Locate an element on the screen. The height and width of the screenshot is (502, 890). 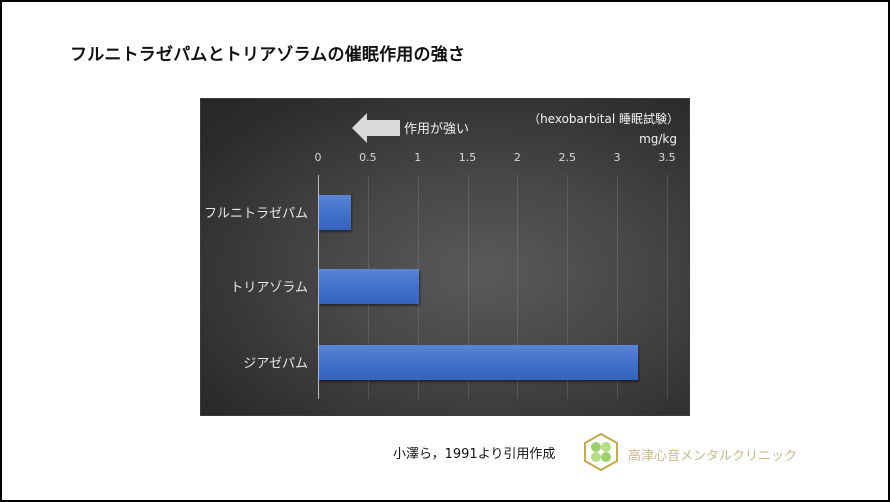
category-axis-line is located at coordinates (318, 287).